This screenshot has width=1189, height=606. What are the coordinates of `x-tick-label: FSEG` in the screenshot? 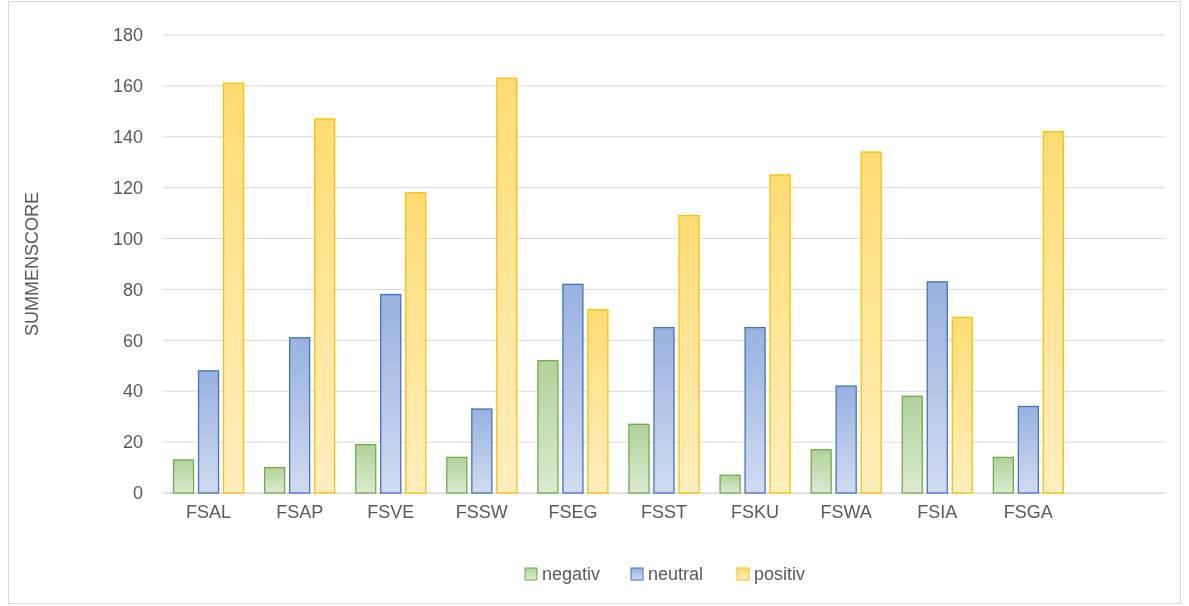 It's located at (573, 511).